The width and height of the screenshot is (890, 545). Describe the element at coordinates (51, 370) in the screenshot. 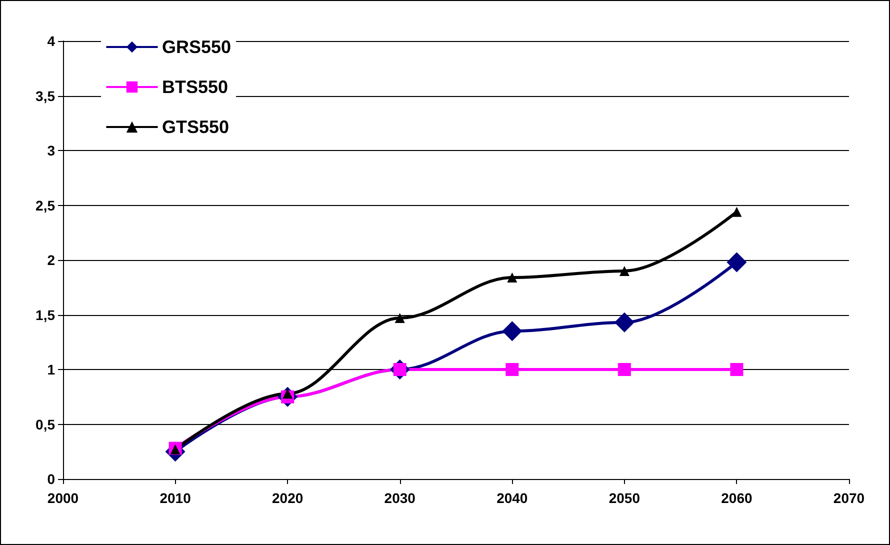

I see `y-tick-label: 1` at that location.